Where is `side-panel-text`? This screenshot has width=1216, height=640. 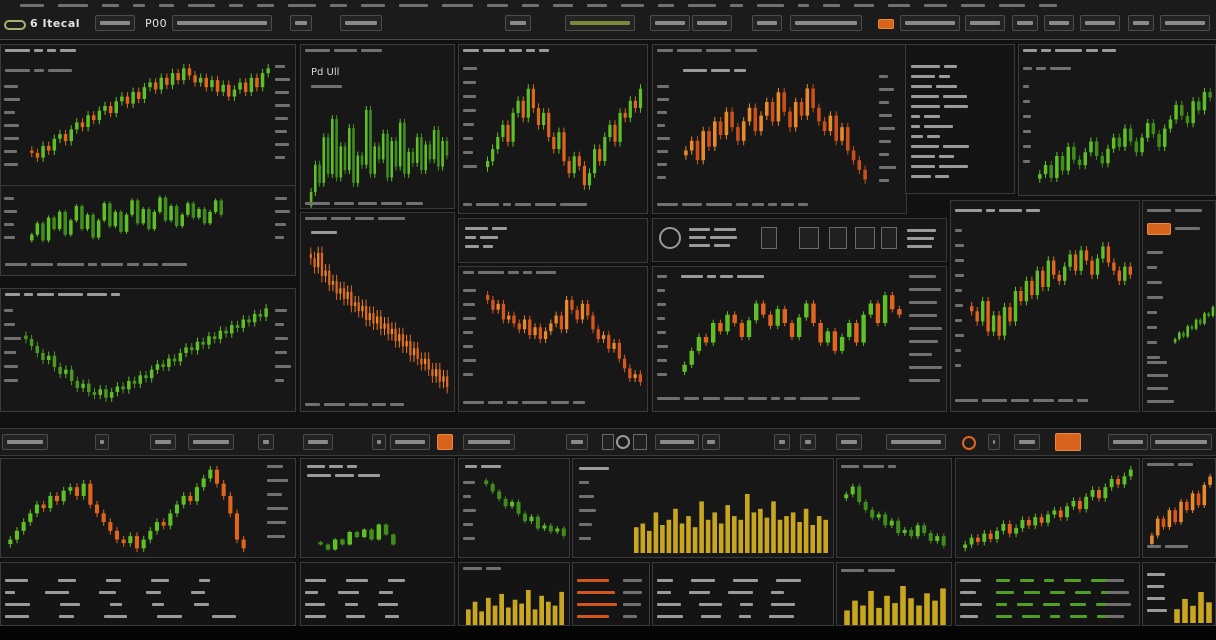 side-panel-text is located at coordinates (1187, 228).